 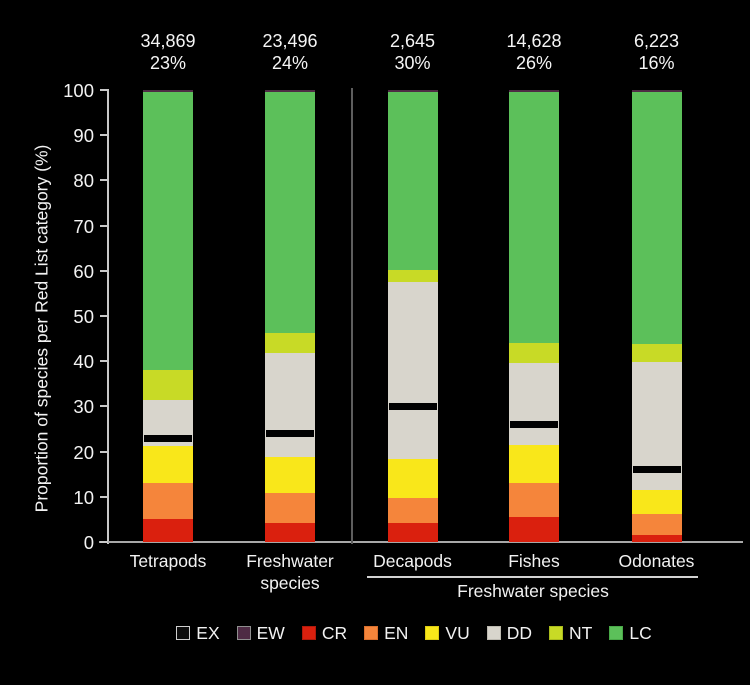 What do you see at coordinates (533, 591) in the screenshot?
I see `freshwater-group-label: Freshwater species` at bounding box center [533, 591].